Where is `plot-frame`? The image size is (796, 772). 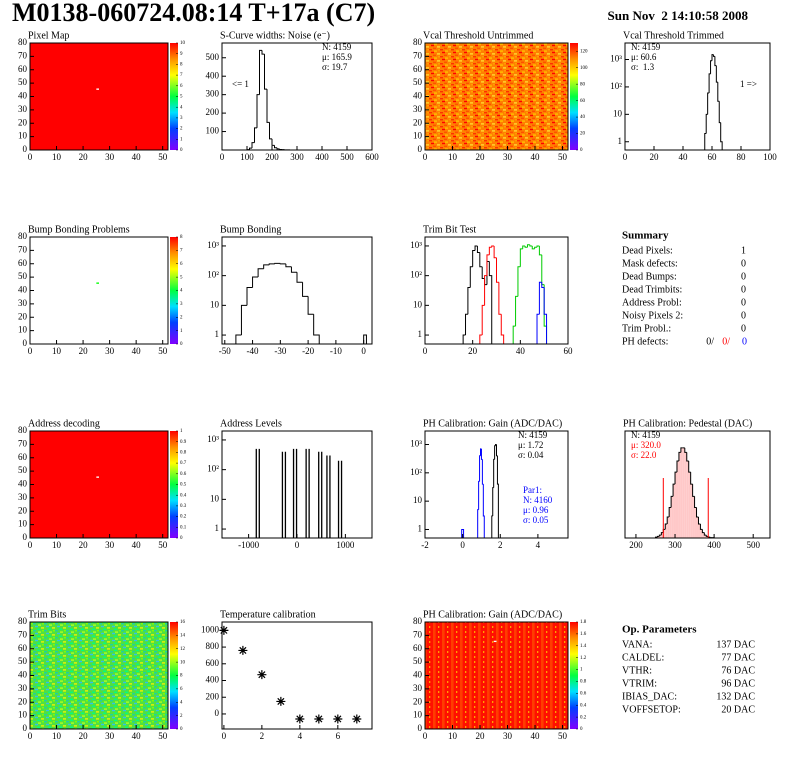
plot-frame is located at coordinates (496, 290).